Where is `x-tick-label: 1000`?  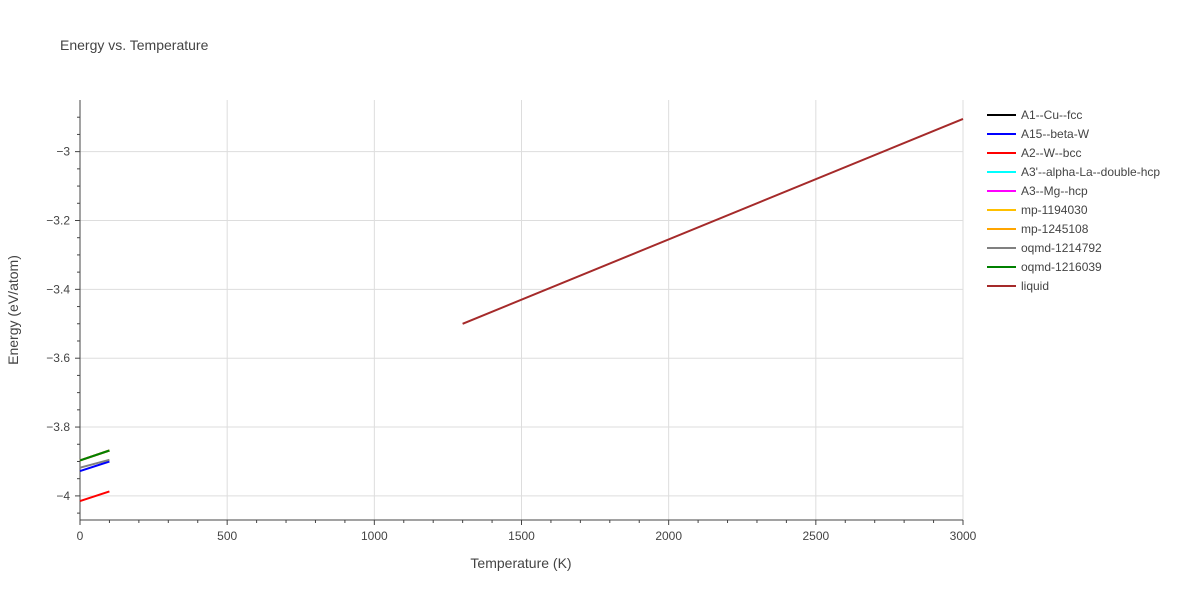
x-tick-label: 1000 is located at coordinates (374, 536).